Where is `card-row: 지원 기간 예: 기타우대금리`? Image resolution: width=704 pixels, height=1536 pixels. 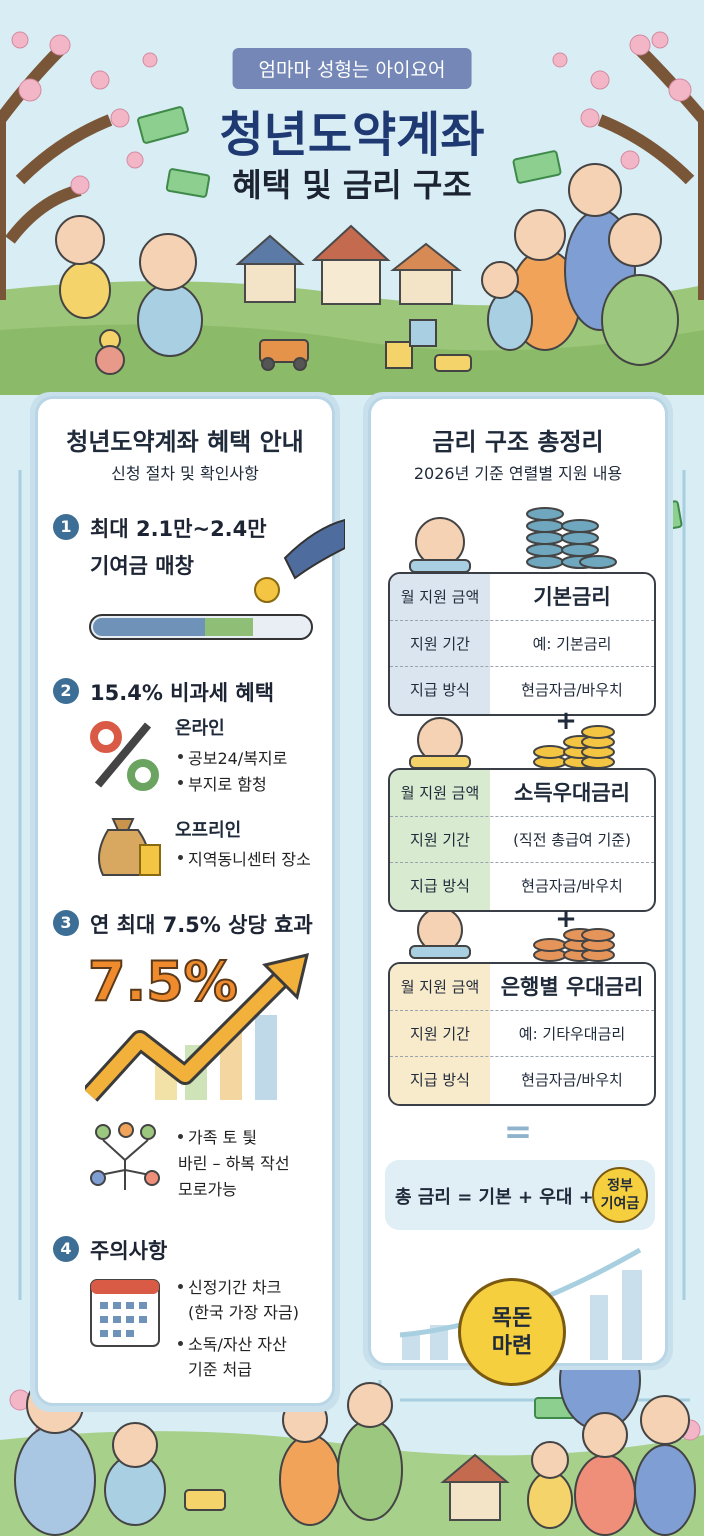 card-row: 지원 기간 예: 기타우대금리 is located at coordinates (522, 1033).